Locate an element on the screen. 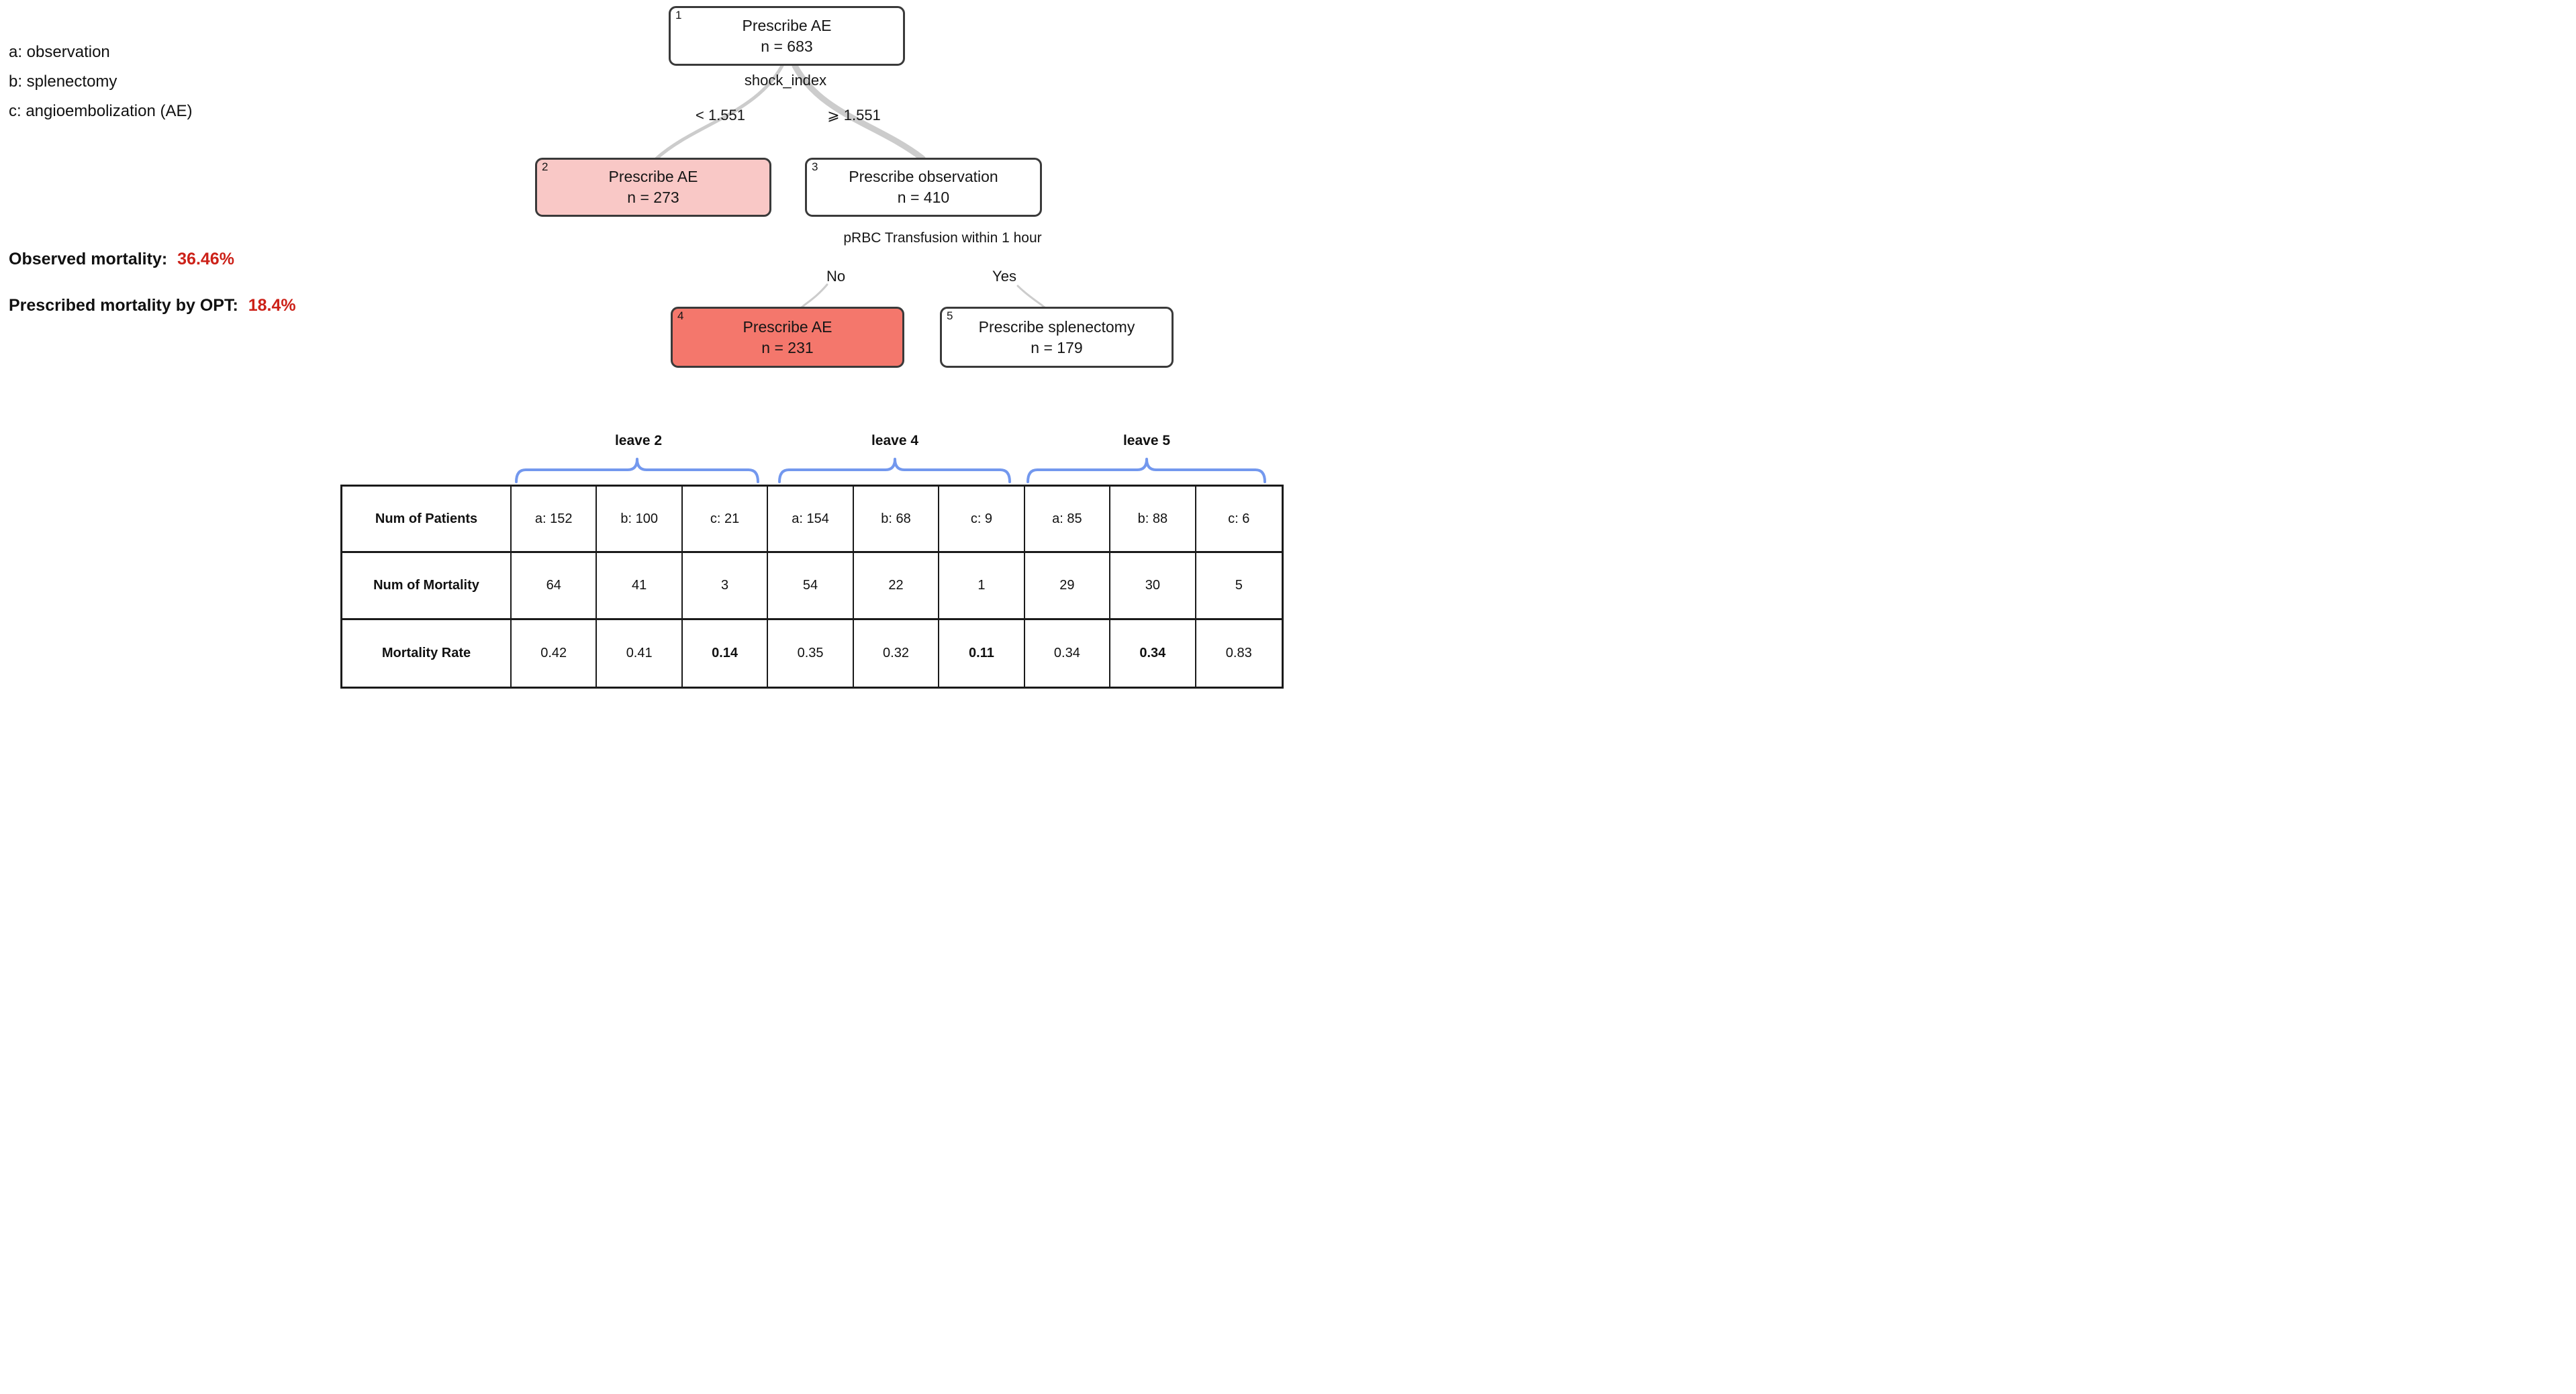 Image resolution: width=2576 pixels, height=1394 pixels. node-4-number: 4 is located at coordinates (680, 315).